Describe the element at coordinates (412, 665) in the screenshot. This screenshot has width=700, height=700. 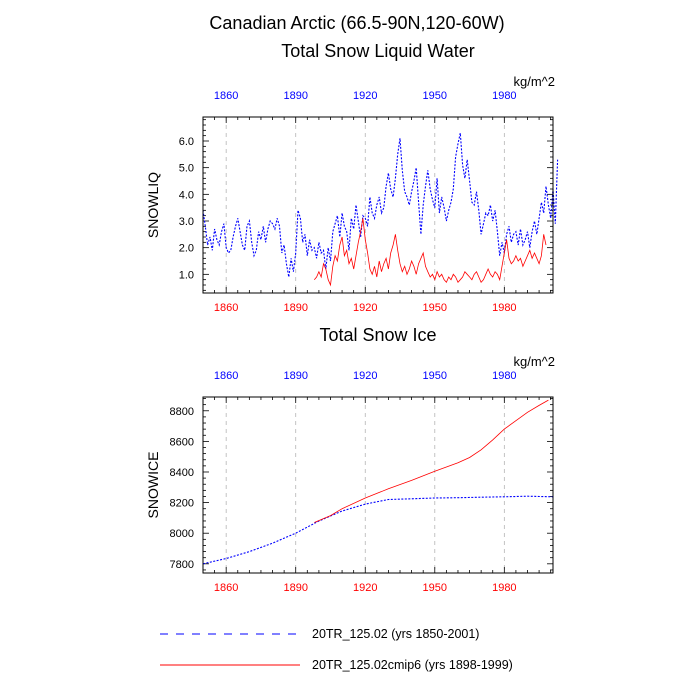
I see `legend-label-series-b: 20TR_125.02cmip6 (yrs 1898-1999)` at that location.